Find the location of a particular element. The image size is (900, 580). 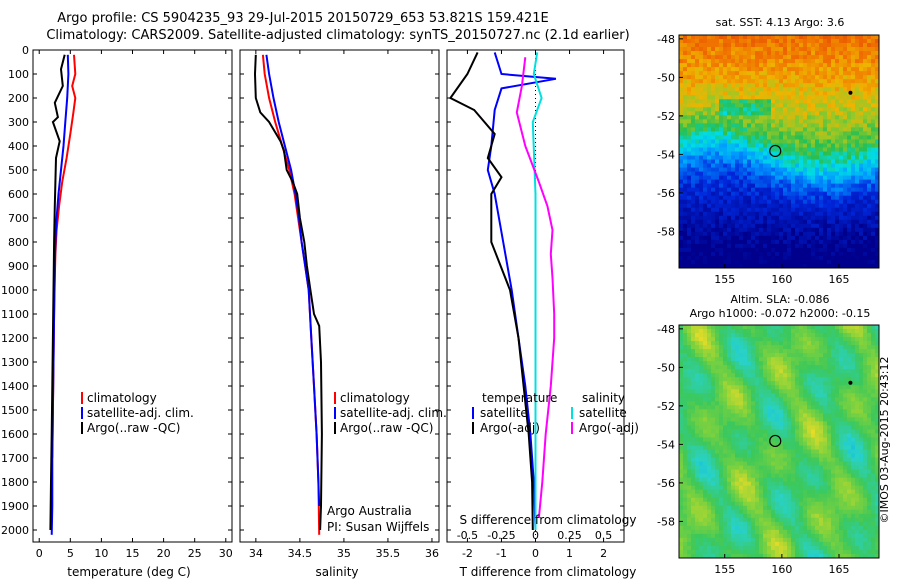

map-xtick-label: 160 is located at coordinates (781, 279).